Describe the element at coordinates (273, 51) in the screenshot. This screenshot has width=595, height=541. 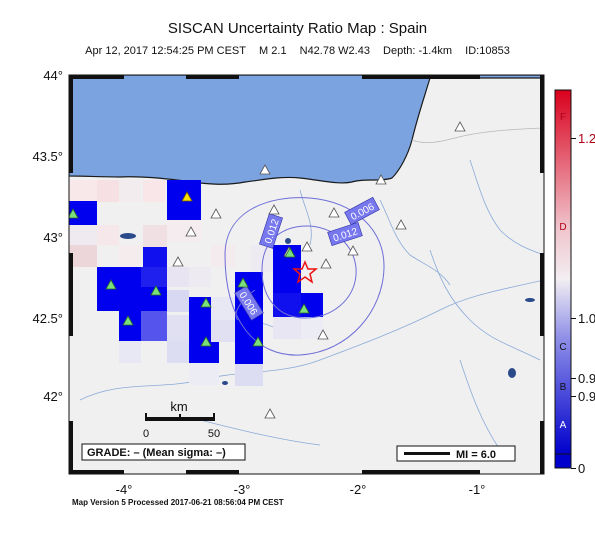
I see `event-magnitude: M 2.1` at that location.